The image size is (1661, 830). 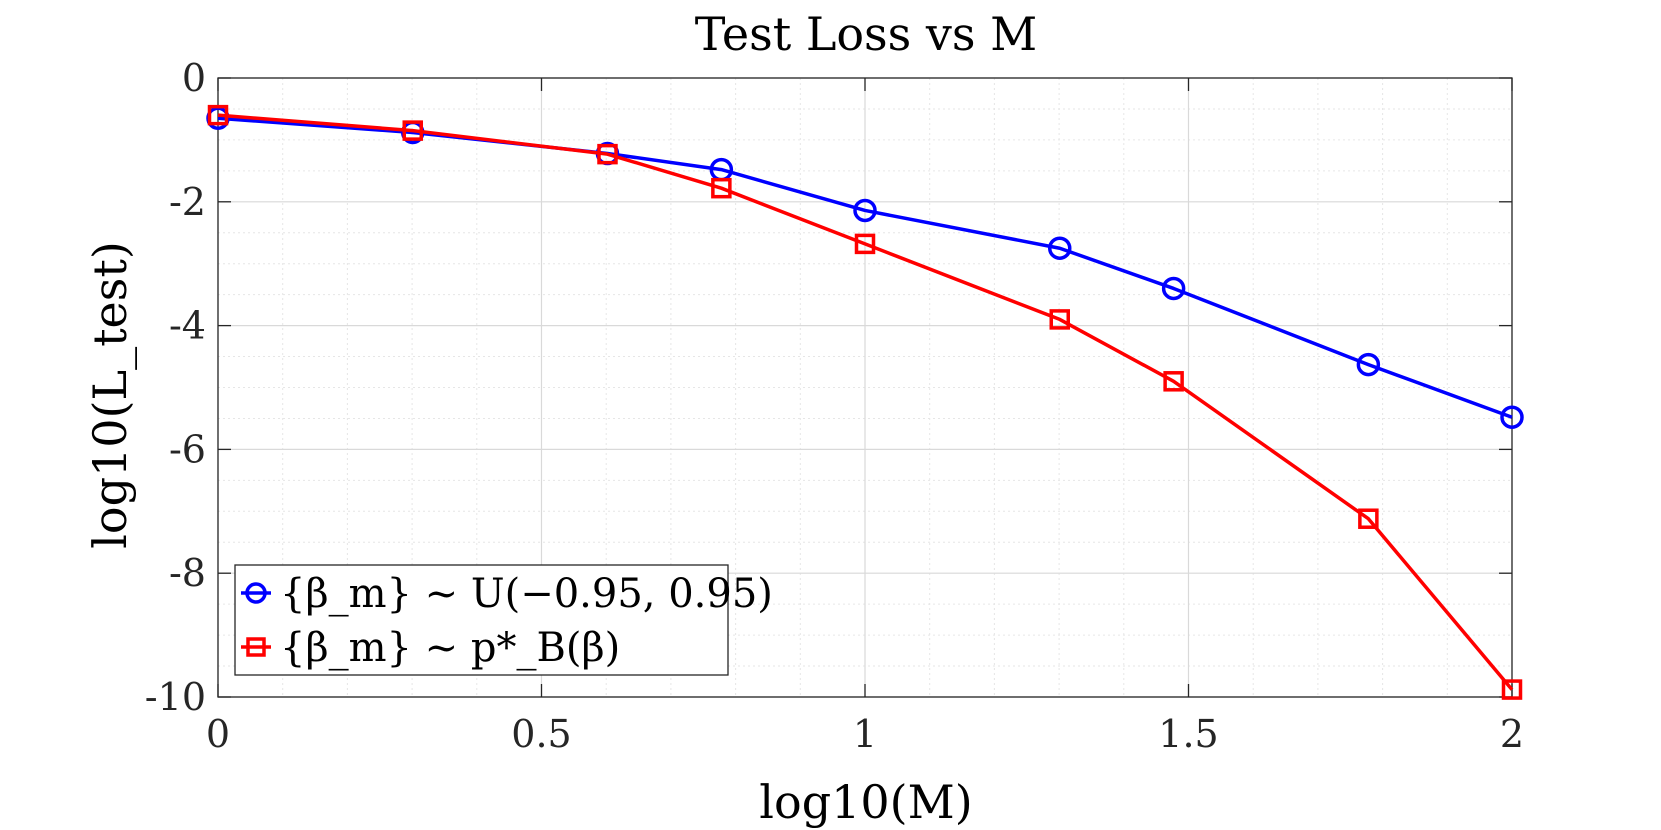 I want to click on y-axis-label-text: log10(L_test), so click(x=110, y=395).